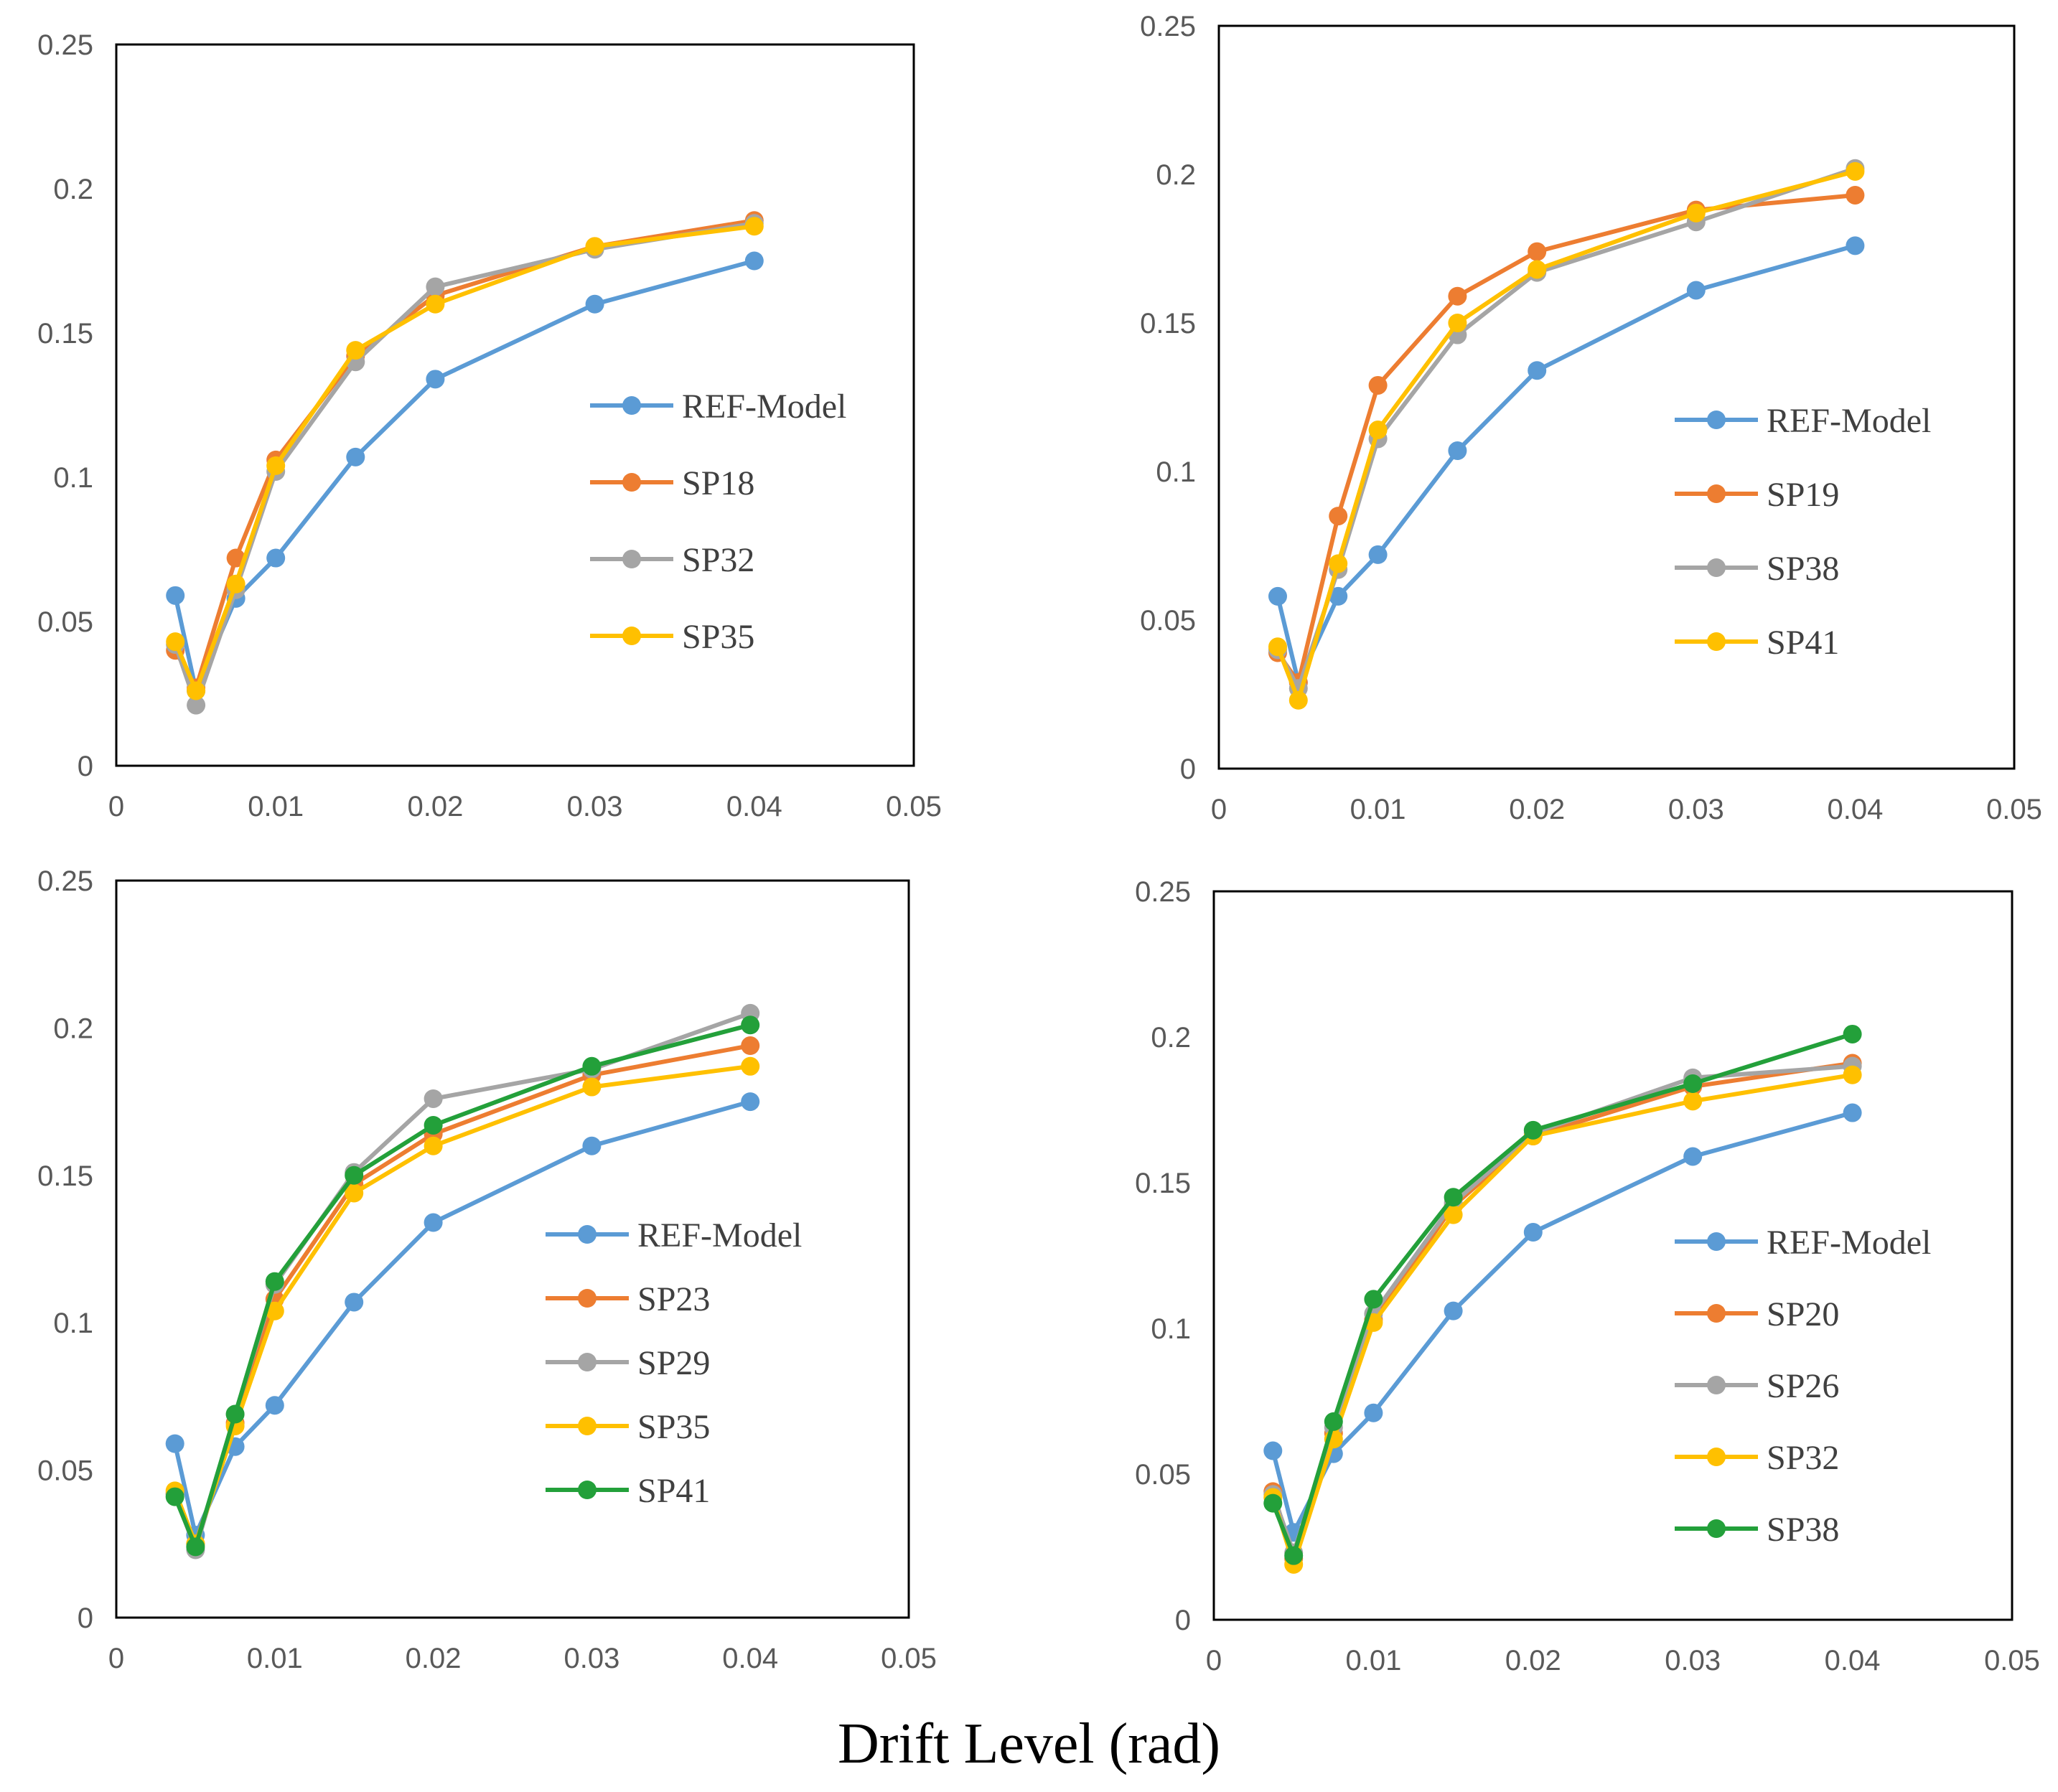 The image size is (2058, 1792). I want to click on y-tick-label: 0.2, so click(73, 189).